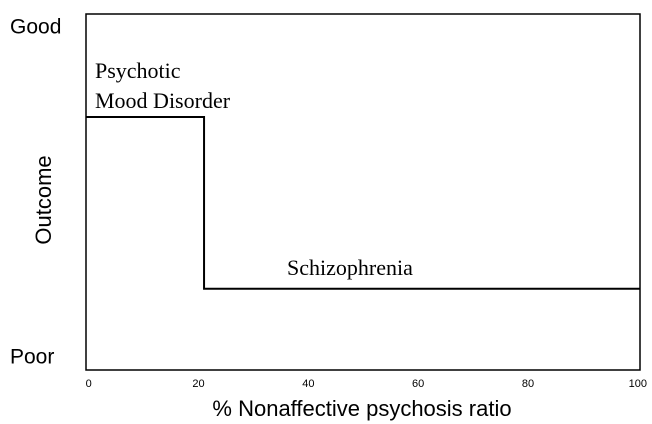  Describe the element at coordinates (138, 70) in the screenshot. I see `annotation: Psychotic` at that location.